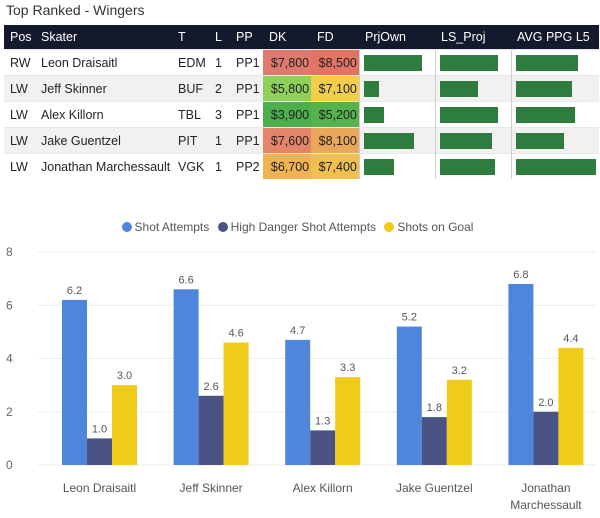 This screenshot has height=518, width=600. Describe the element at coordinates (287, 88) in the screenshot. I see `cell-dk-salary: $5,800` at that location.